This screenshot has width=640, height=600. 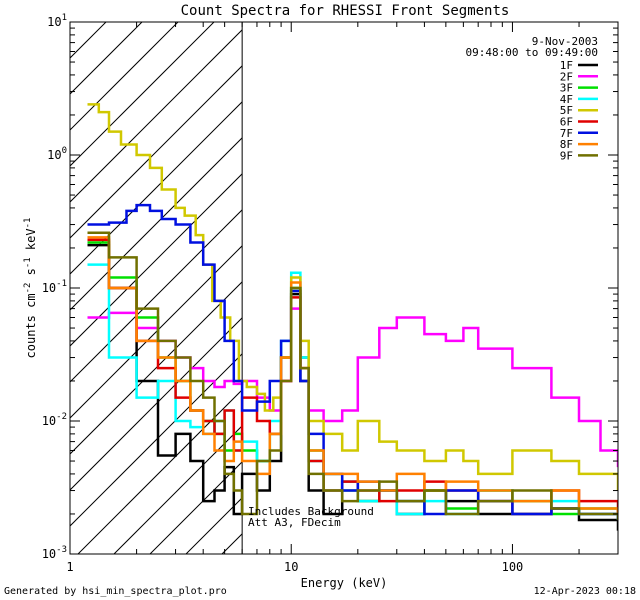 I want to click on legend-label-1F: 1F, so click(x=566, y=65).